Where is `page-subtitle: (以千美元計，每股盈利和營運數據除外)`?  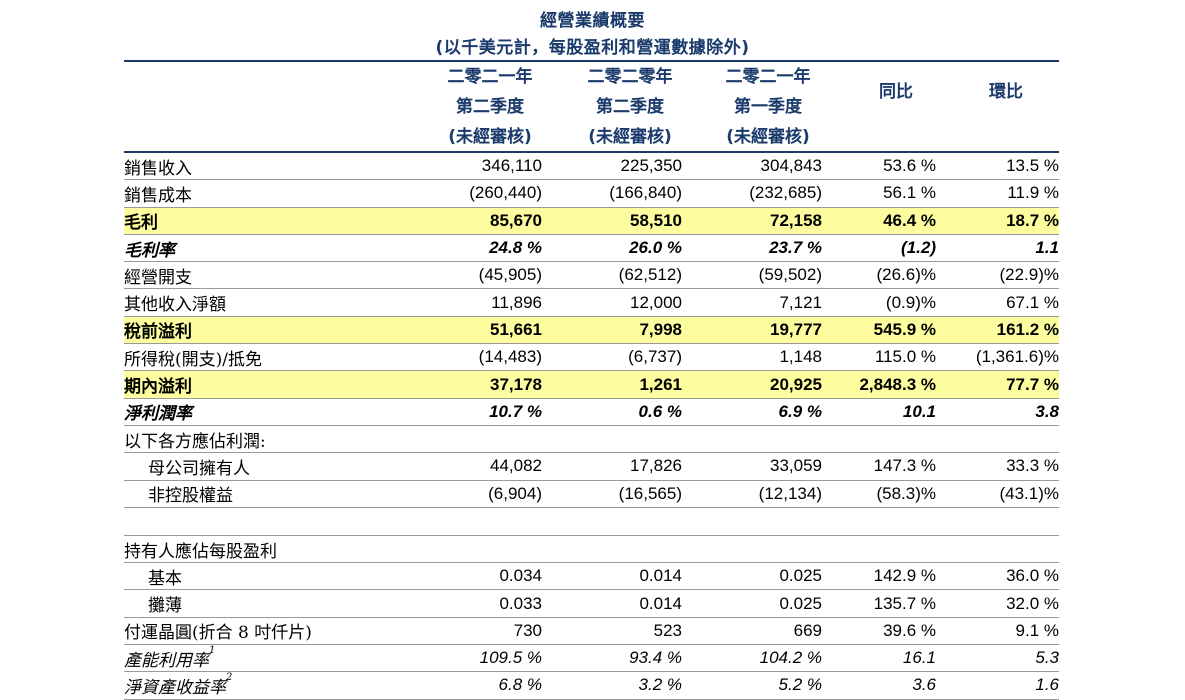 page-subtitle: (以千美元計，每股盈利和營運數據除外) is located at coordinates (592, 48).